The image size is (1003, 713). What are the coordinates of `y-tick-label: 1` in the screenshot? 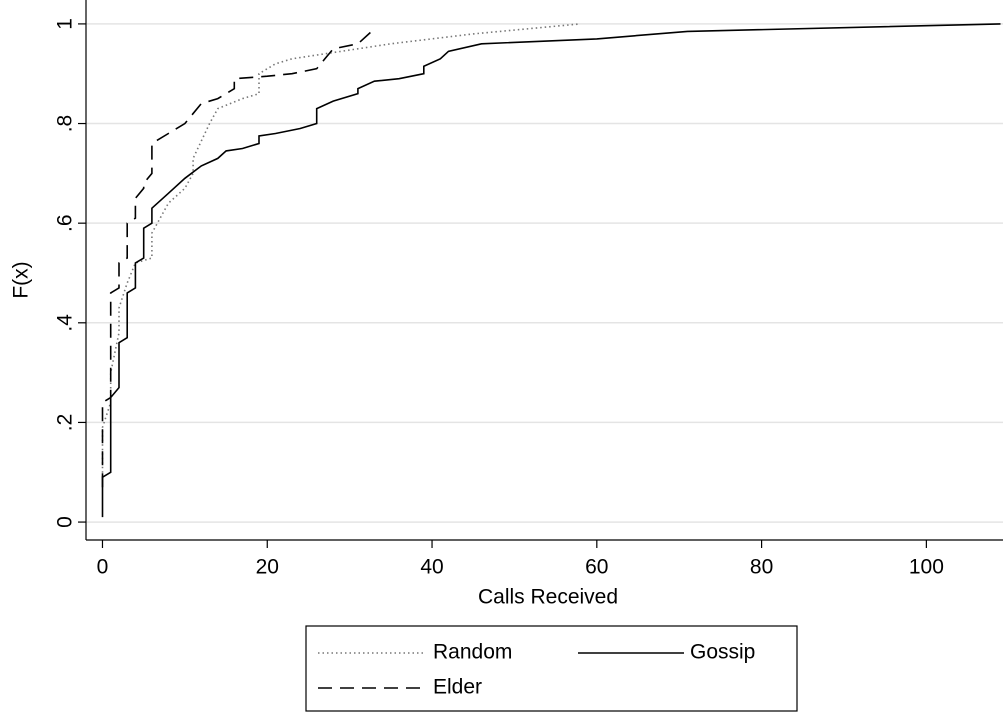 It's located at (65, 24).